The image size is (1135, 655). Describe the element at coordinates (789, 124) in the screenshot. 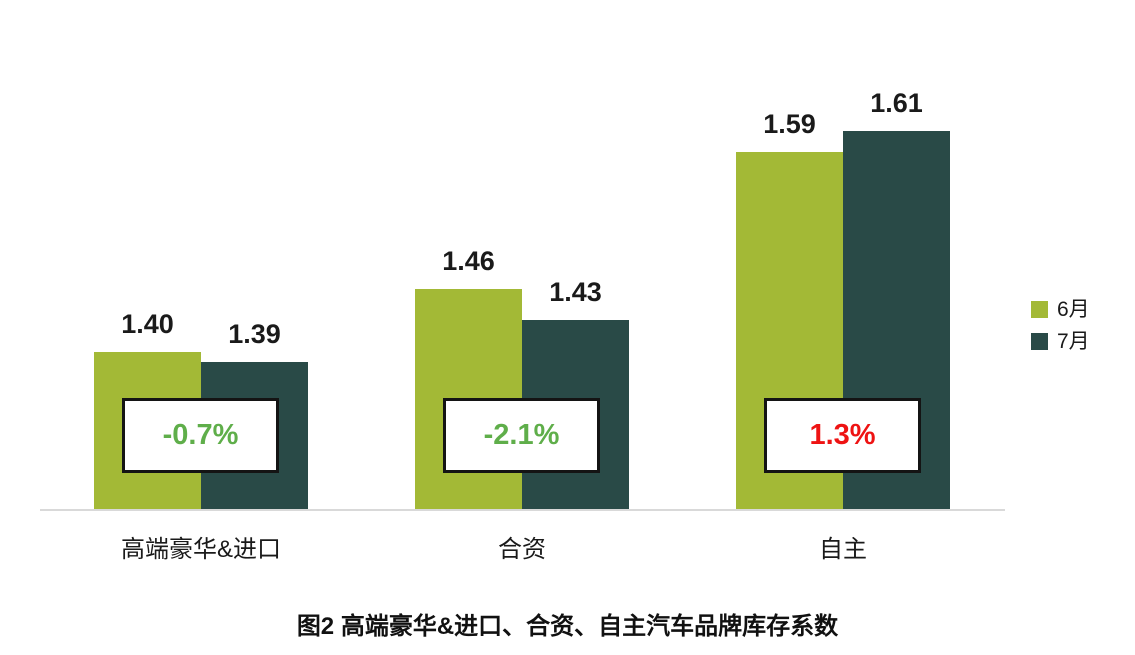

I see `value-label-june-domestic: 1.59` at that location.